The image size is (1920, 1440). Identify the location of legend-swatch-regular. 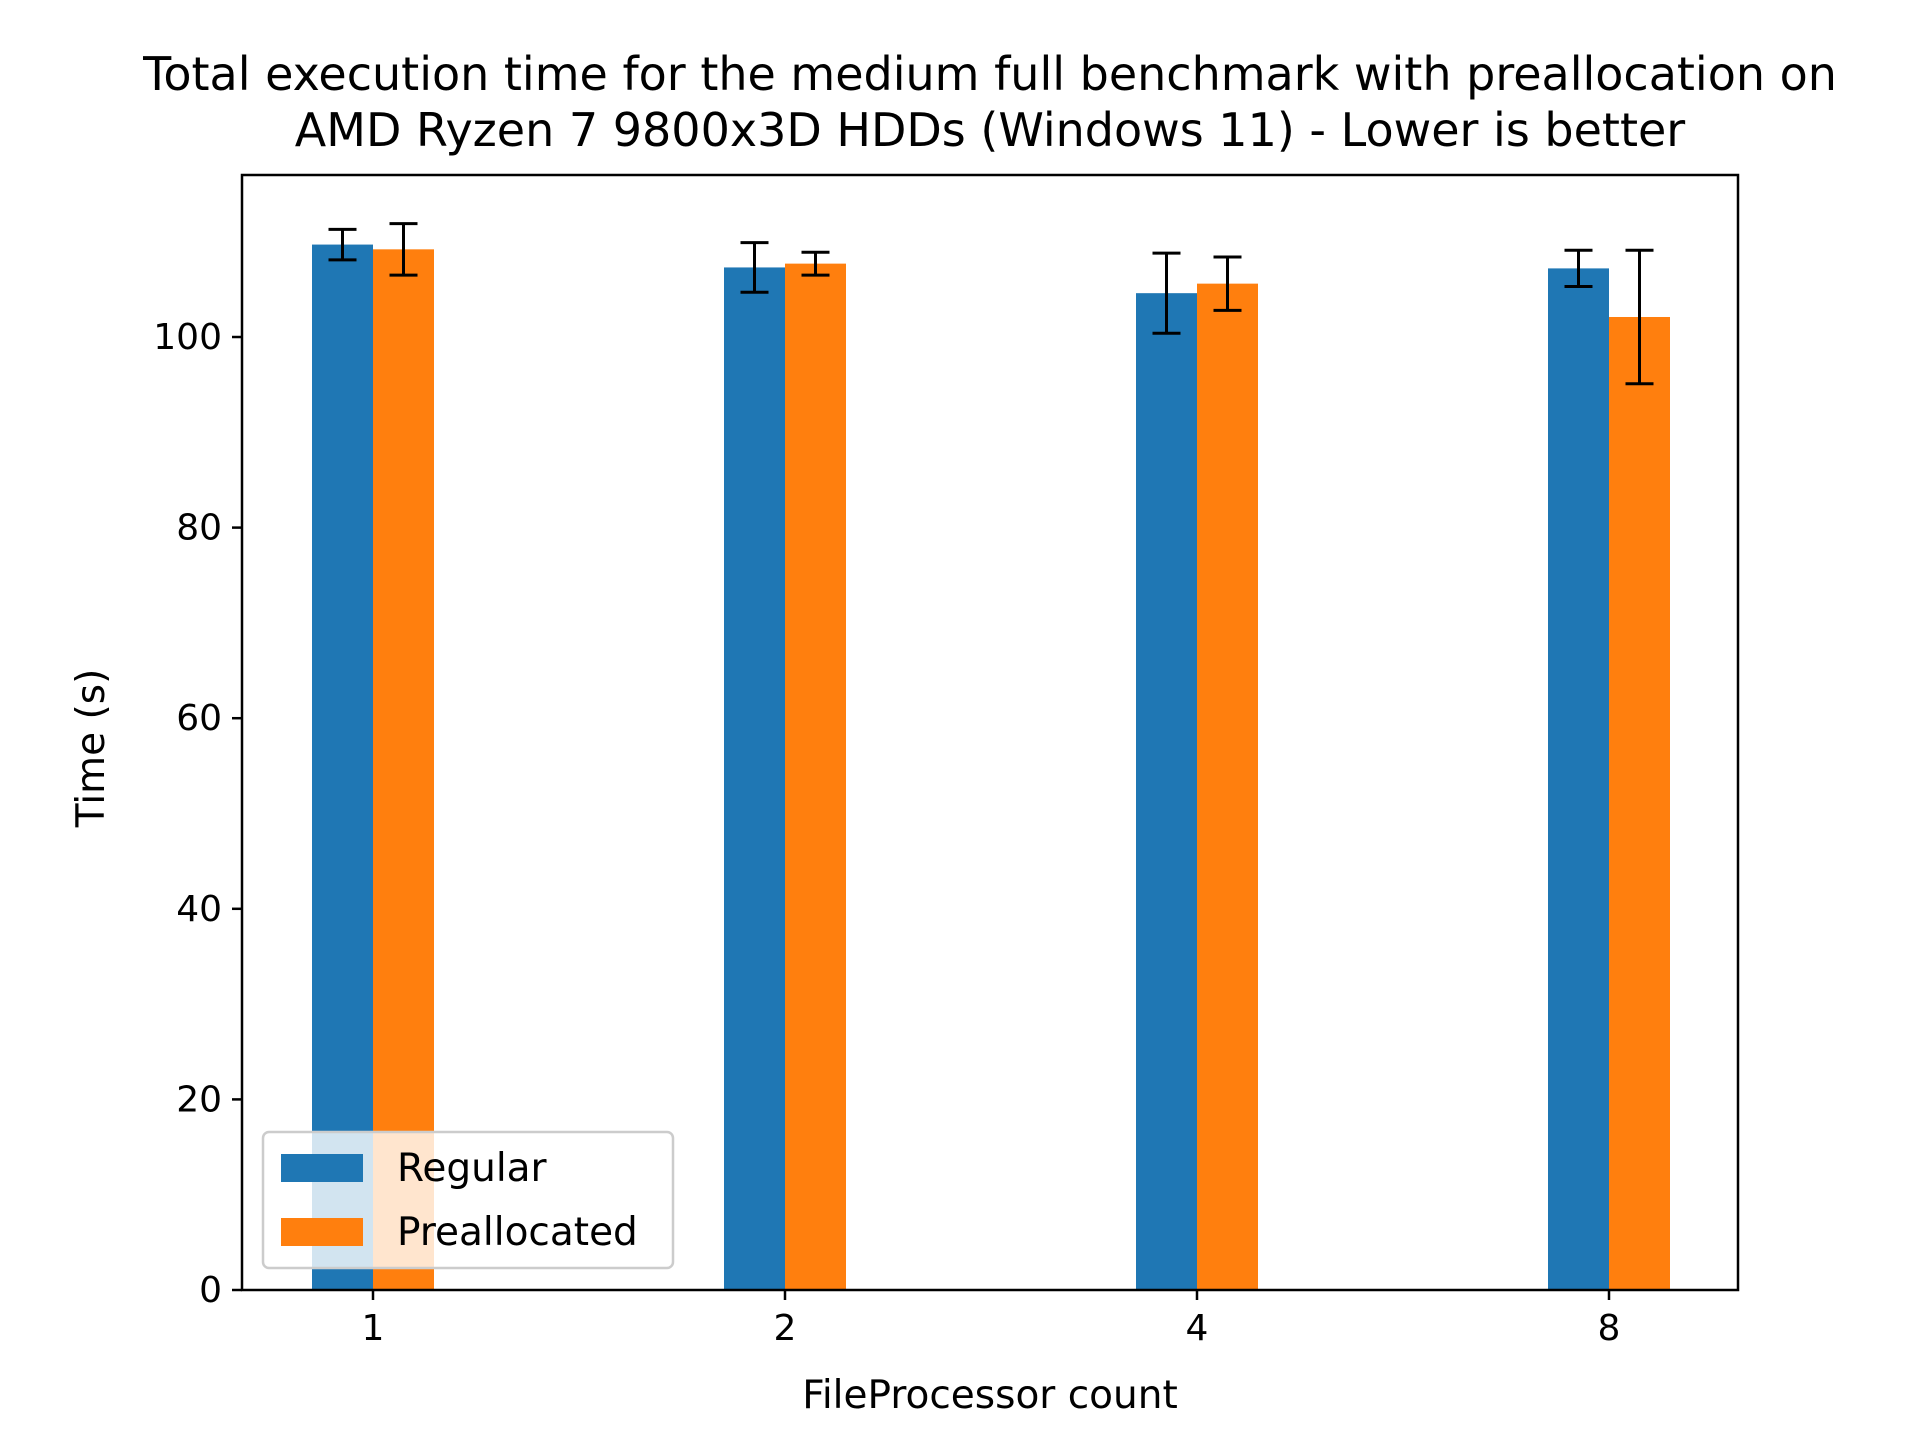
(322, 1168).